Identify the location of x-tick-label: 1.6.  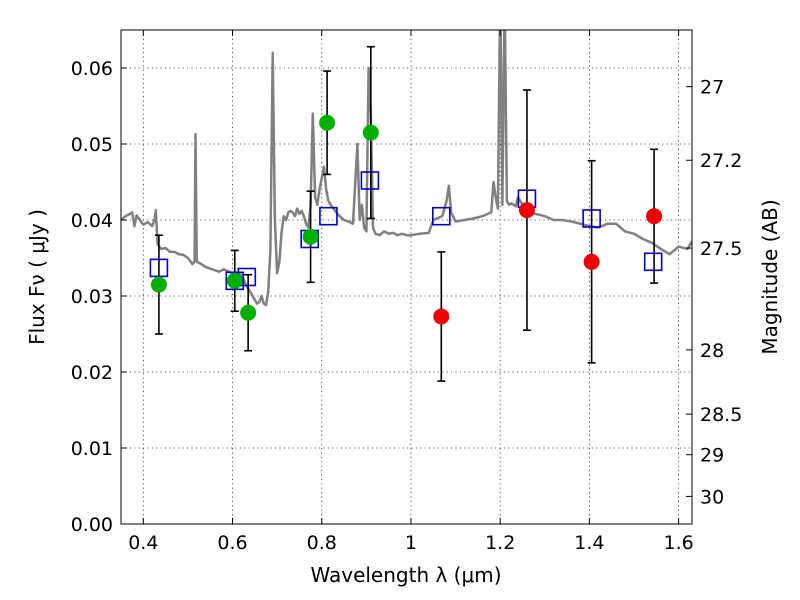
(679, 543).